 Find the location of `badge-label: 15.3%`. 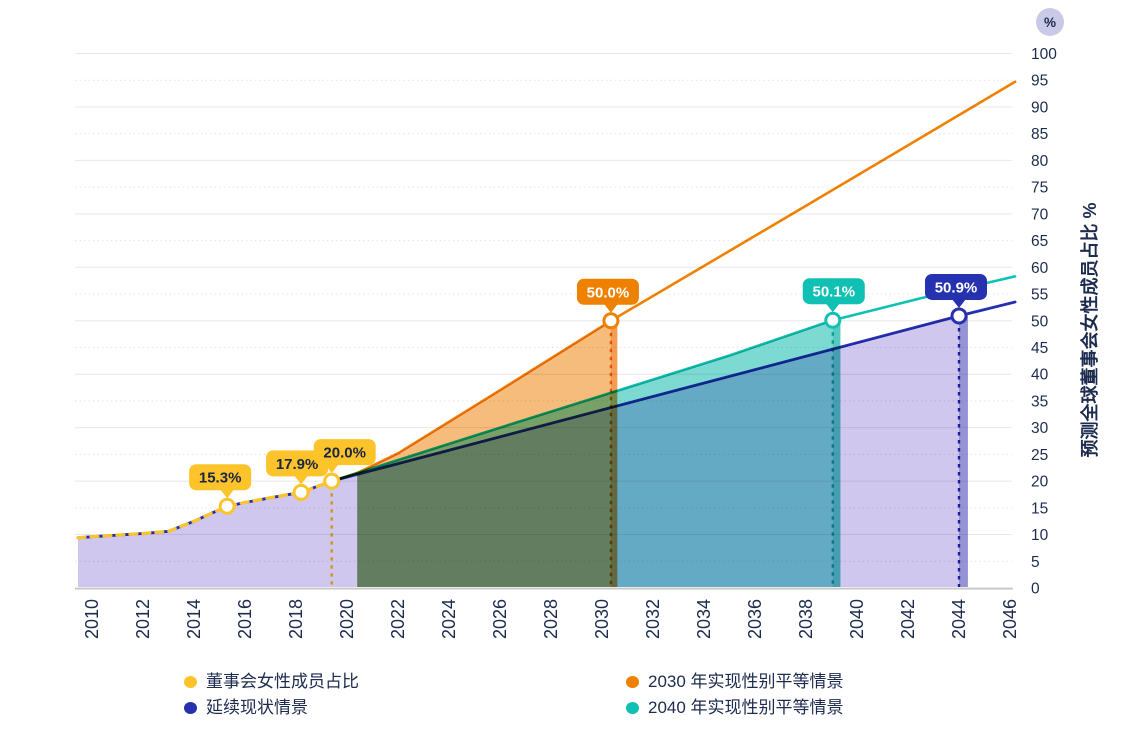

badge-label: 15.3% is located at coordinates (220, 478).